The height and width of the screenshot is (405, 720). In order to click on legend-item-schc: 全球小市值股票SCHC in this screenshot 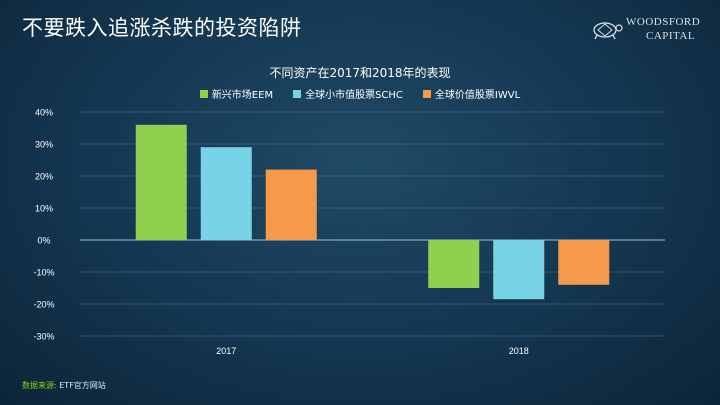, I will do `click(348, 93)`.